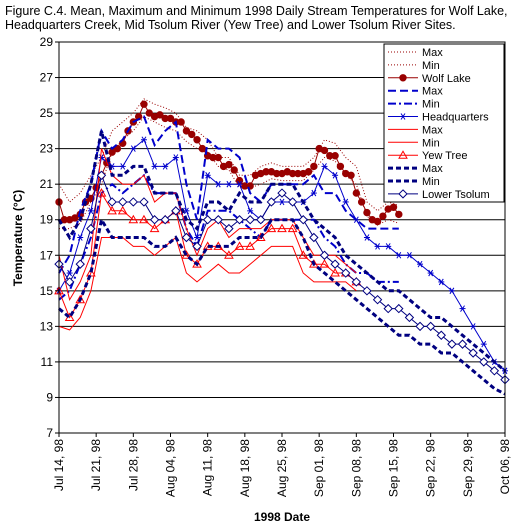 The image size is (521, 526). Describe the element at coordinates (468, 468) in the screenshot. I see `x-tick-label: Sep 29, 98` at that location.